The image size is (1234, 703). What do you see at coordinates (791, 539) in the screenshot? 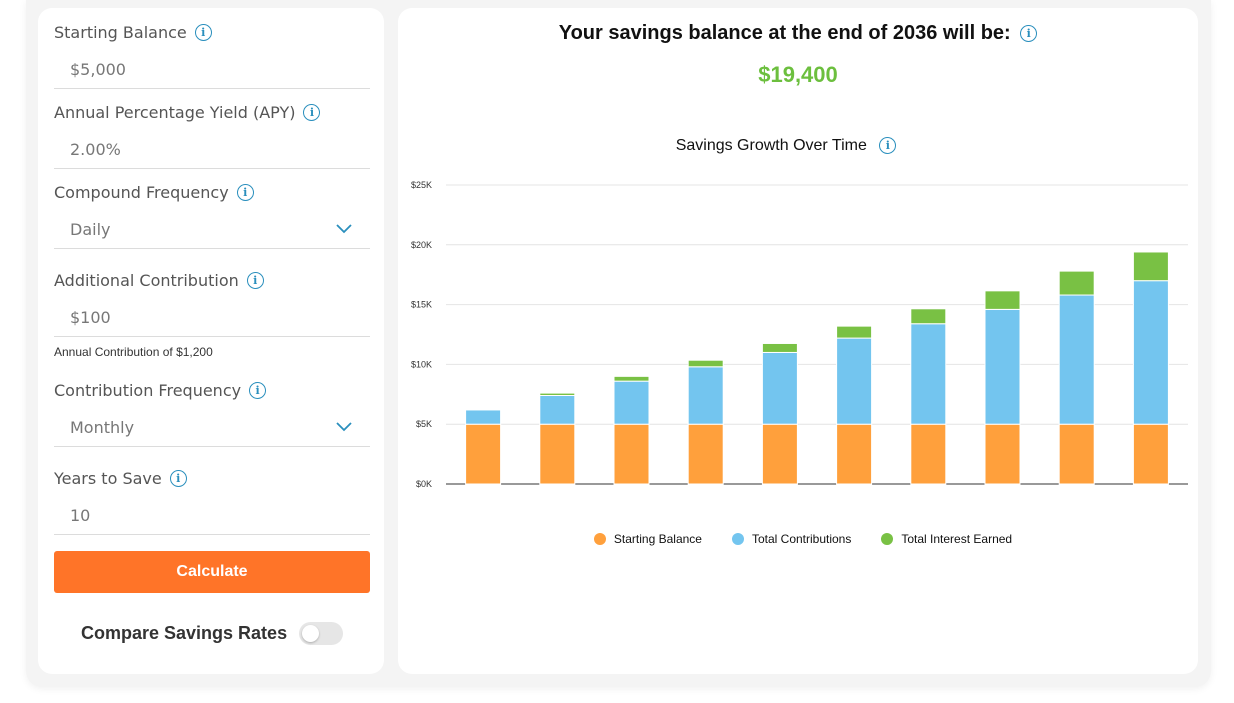
I see `legend-item-total-contributions: Total Contributions` at bounding box center [791, 539].